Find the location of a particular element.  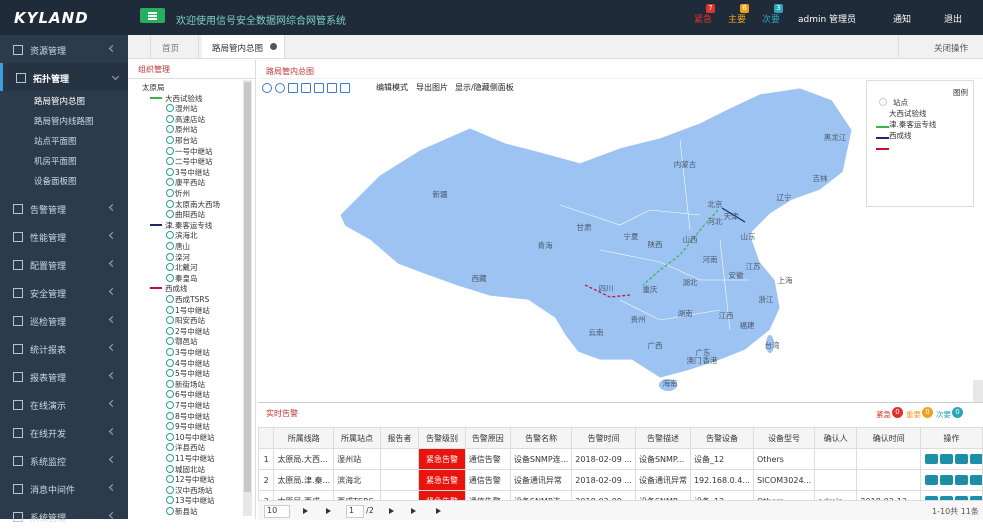

tree-line: 津.秦客运专线 is located at coordinates (189, 225).